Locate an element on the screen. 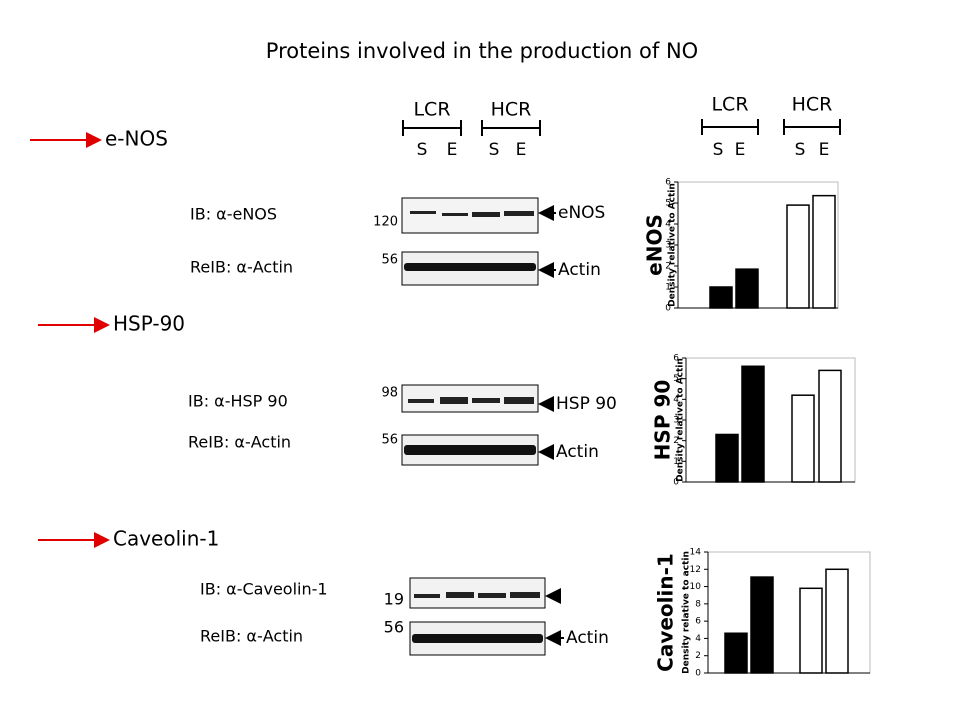 This screenshot has width=960, height=720. panel-label: Caveolin-1 is located at coordinates (166, 539).